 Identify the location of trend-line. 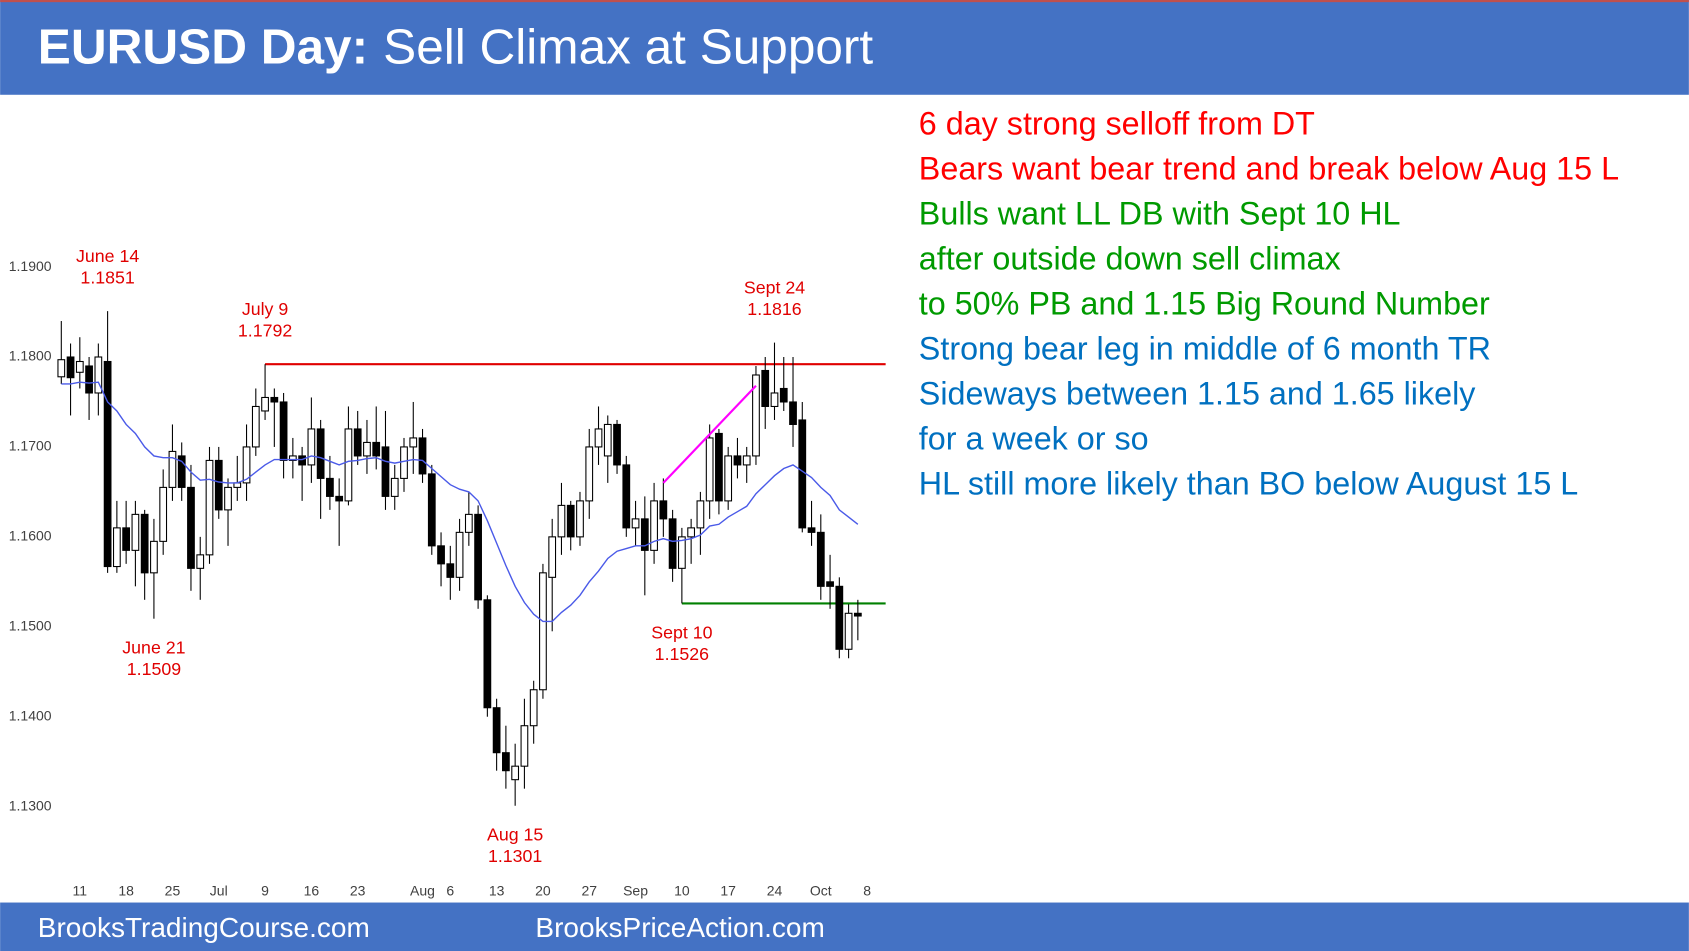
(709, 434).